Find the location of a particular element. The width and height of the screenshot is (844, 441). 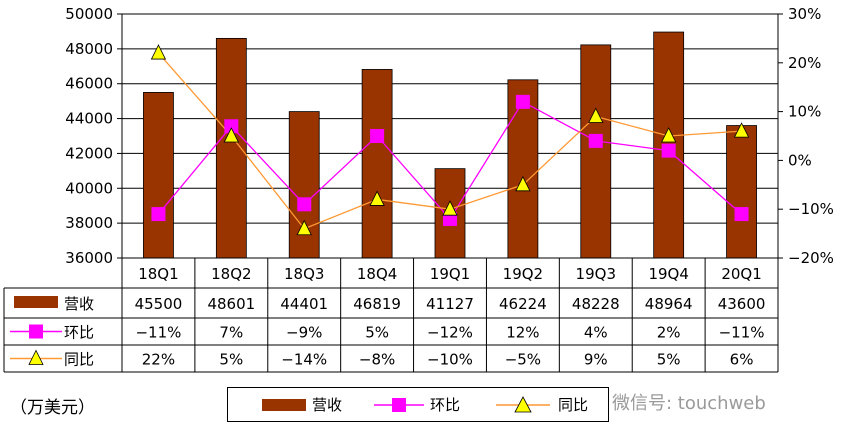

row-key-qoq-marker is located at coordinates (36, 331).